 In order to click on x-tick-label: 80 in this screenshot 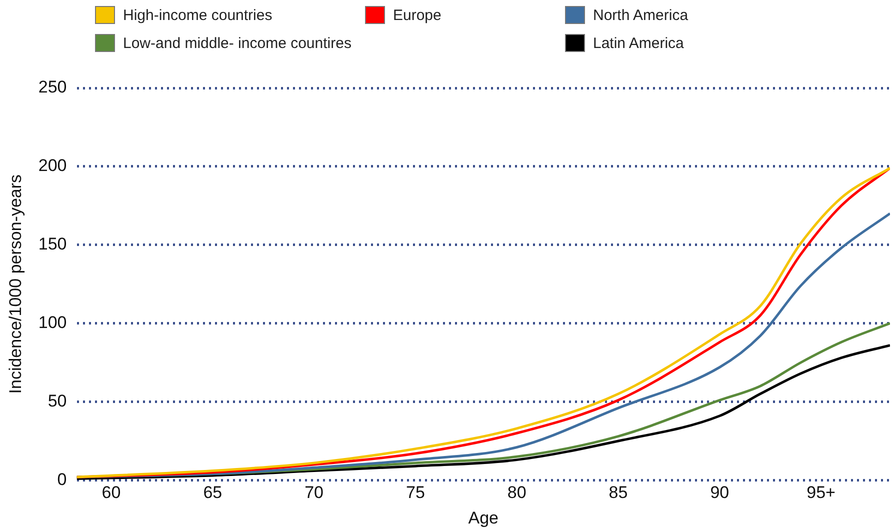, I will do `click(516, 492)`.